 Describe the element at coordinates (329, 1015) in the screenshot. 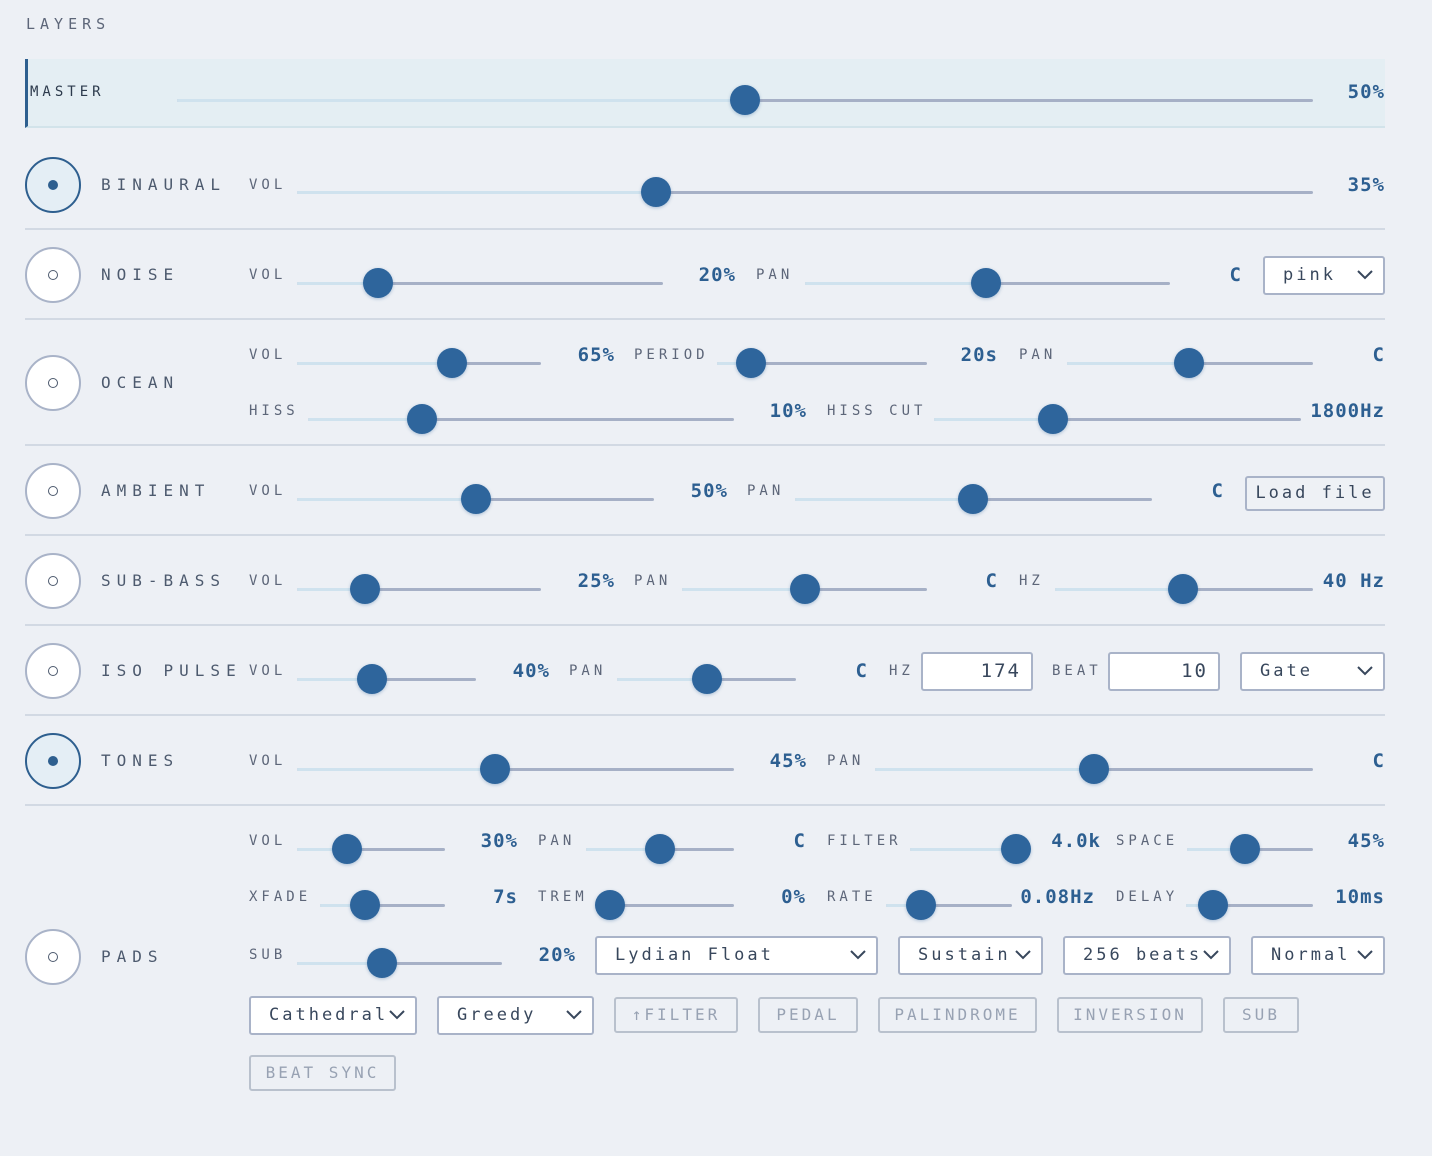

I see `select-text: Cathedral` at that location.